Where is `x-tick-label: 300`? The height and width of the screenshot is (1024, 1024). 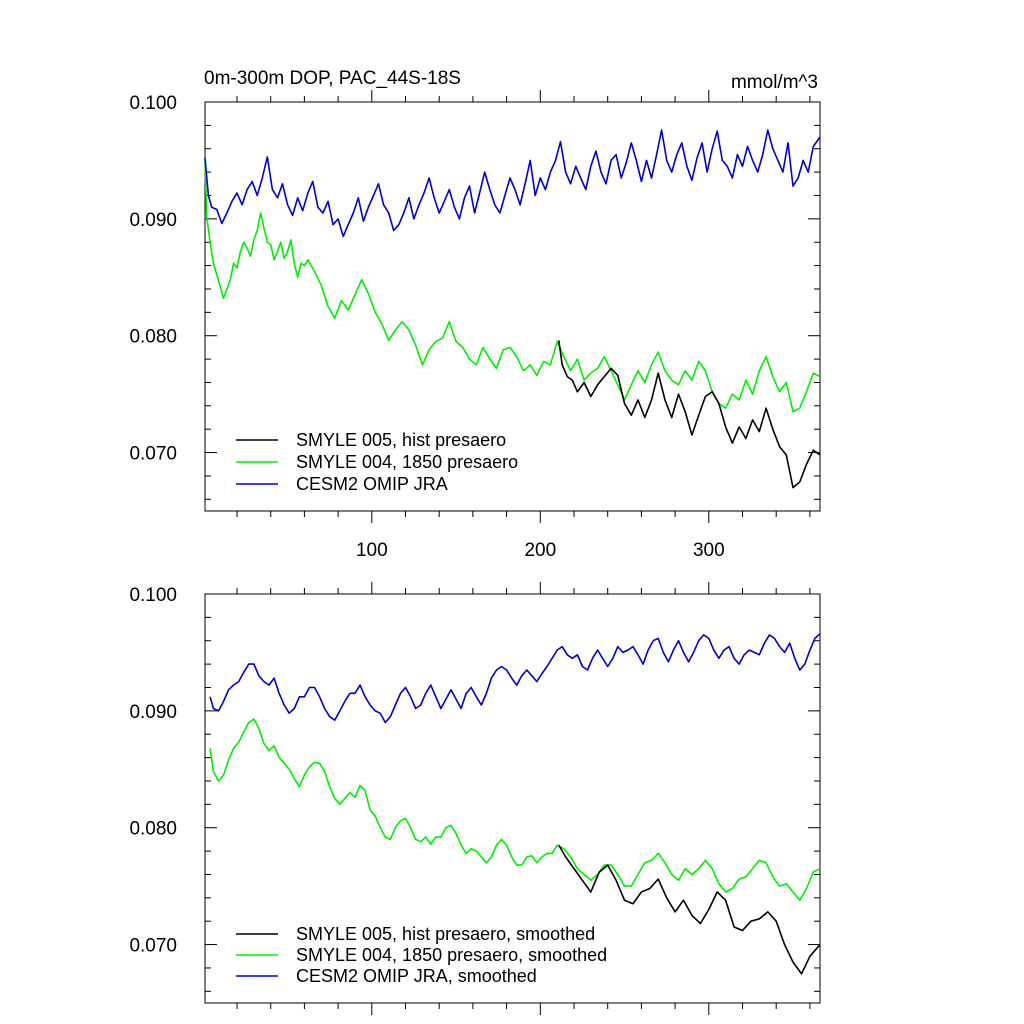
x-tick-label: 300 is located at coordinates (709, 550).